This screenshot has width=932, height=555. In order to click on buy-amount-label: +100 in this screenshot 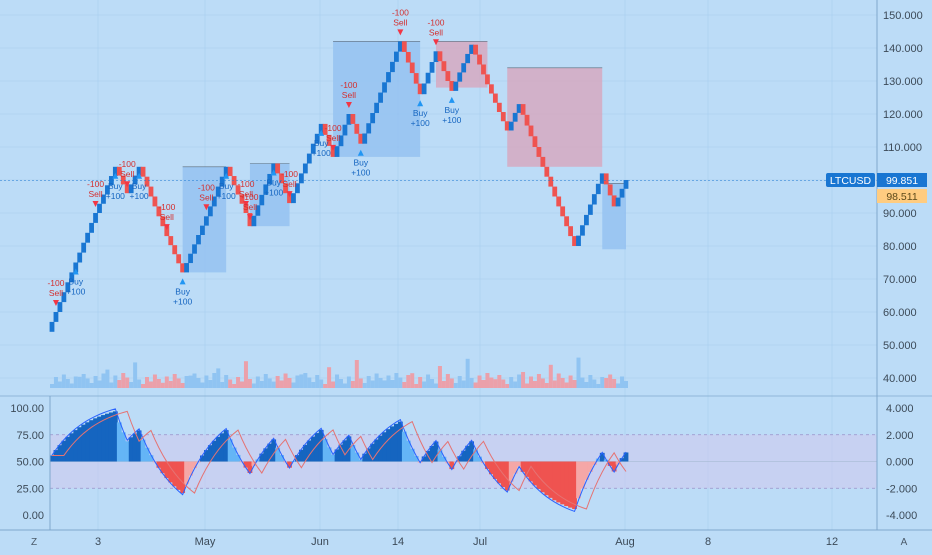, I will do `click(420, 123)`.